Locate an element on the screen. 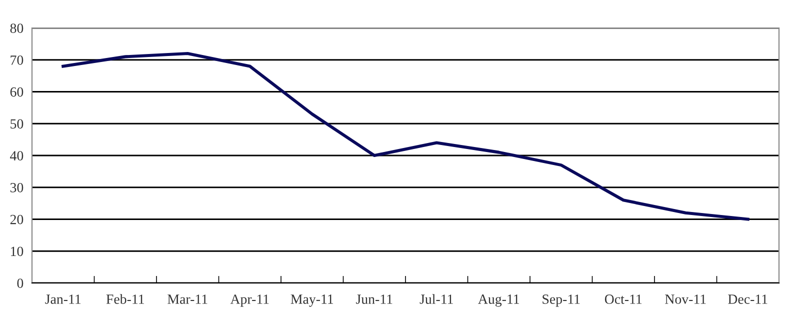  y-tick-label: 80 is located at coordinates (17, 28).